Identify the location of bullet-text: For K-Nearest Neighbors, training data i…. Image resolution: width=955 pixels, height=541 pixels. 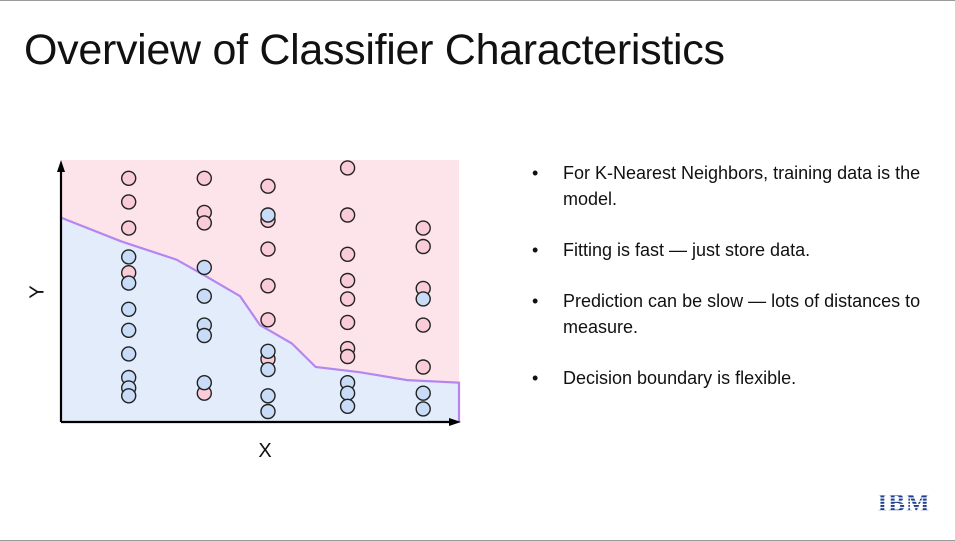
(742, 186).